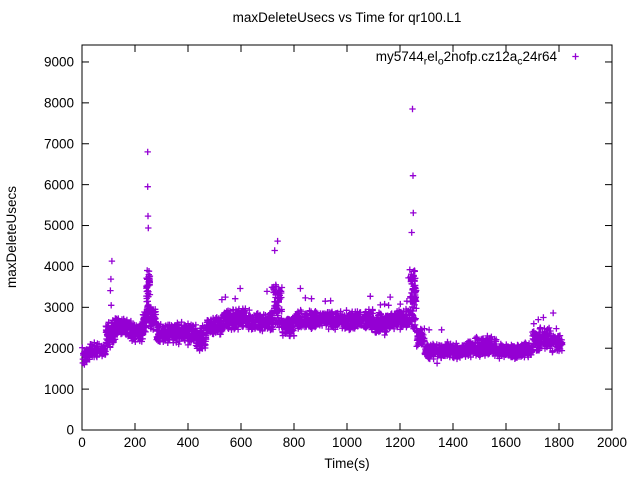 Image resolution: width=640 pixels, height=485 pixels. Describe the element at coordinates (400, 442) in the screenshot. I see `x-tick-label: 1200` at that location.